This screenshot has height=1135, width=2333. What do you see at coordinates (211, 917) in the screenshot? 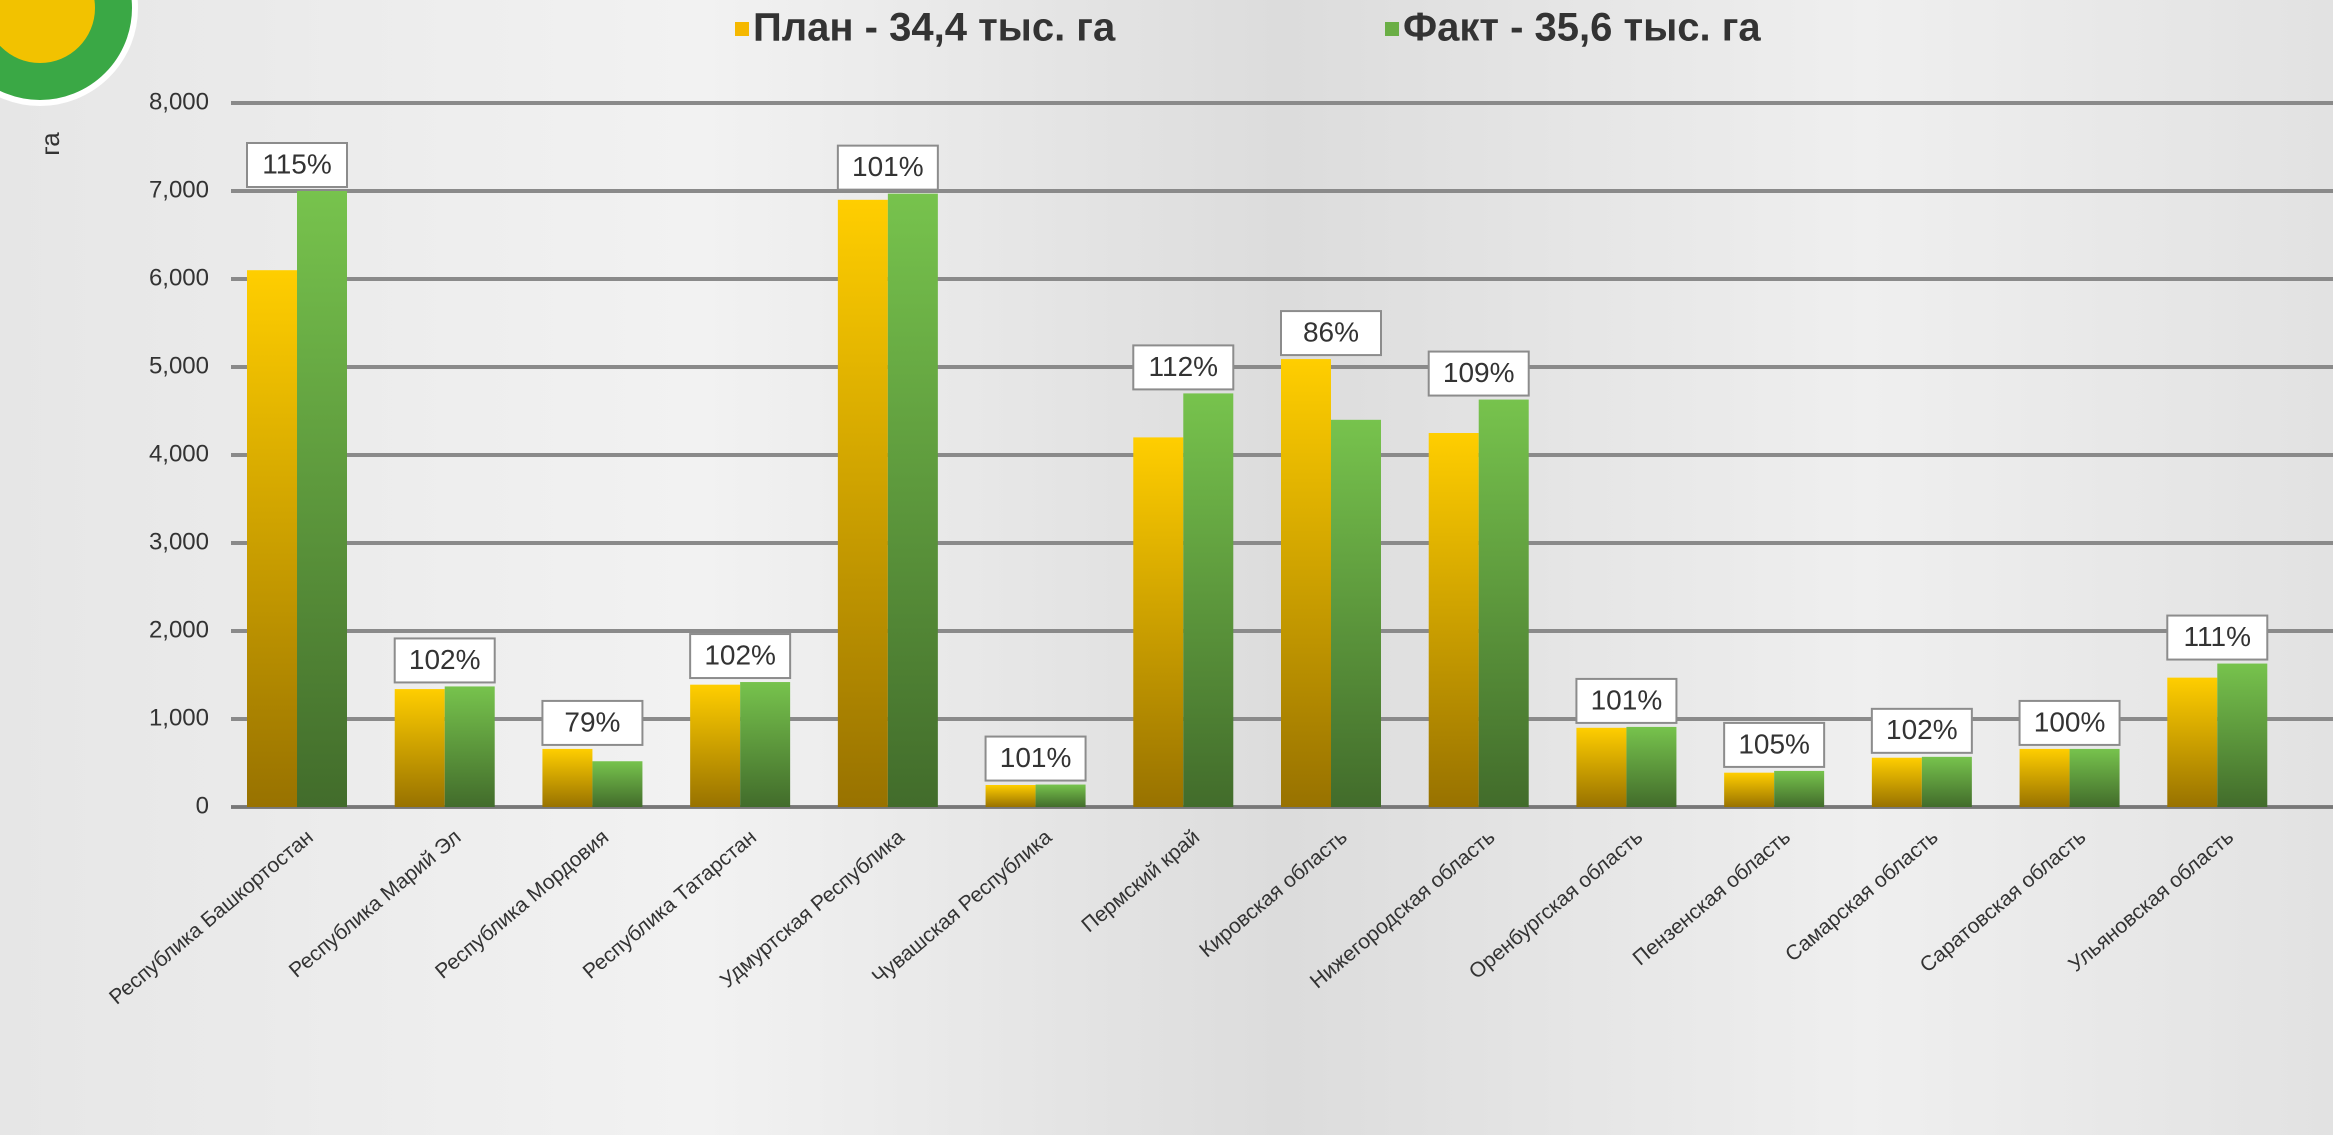
I see `x-tick-label: Республика Башкортостан` at bounding box center [211, 917].